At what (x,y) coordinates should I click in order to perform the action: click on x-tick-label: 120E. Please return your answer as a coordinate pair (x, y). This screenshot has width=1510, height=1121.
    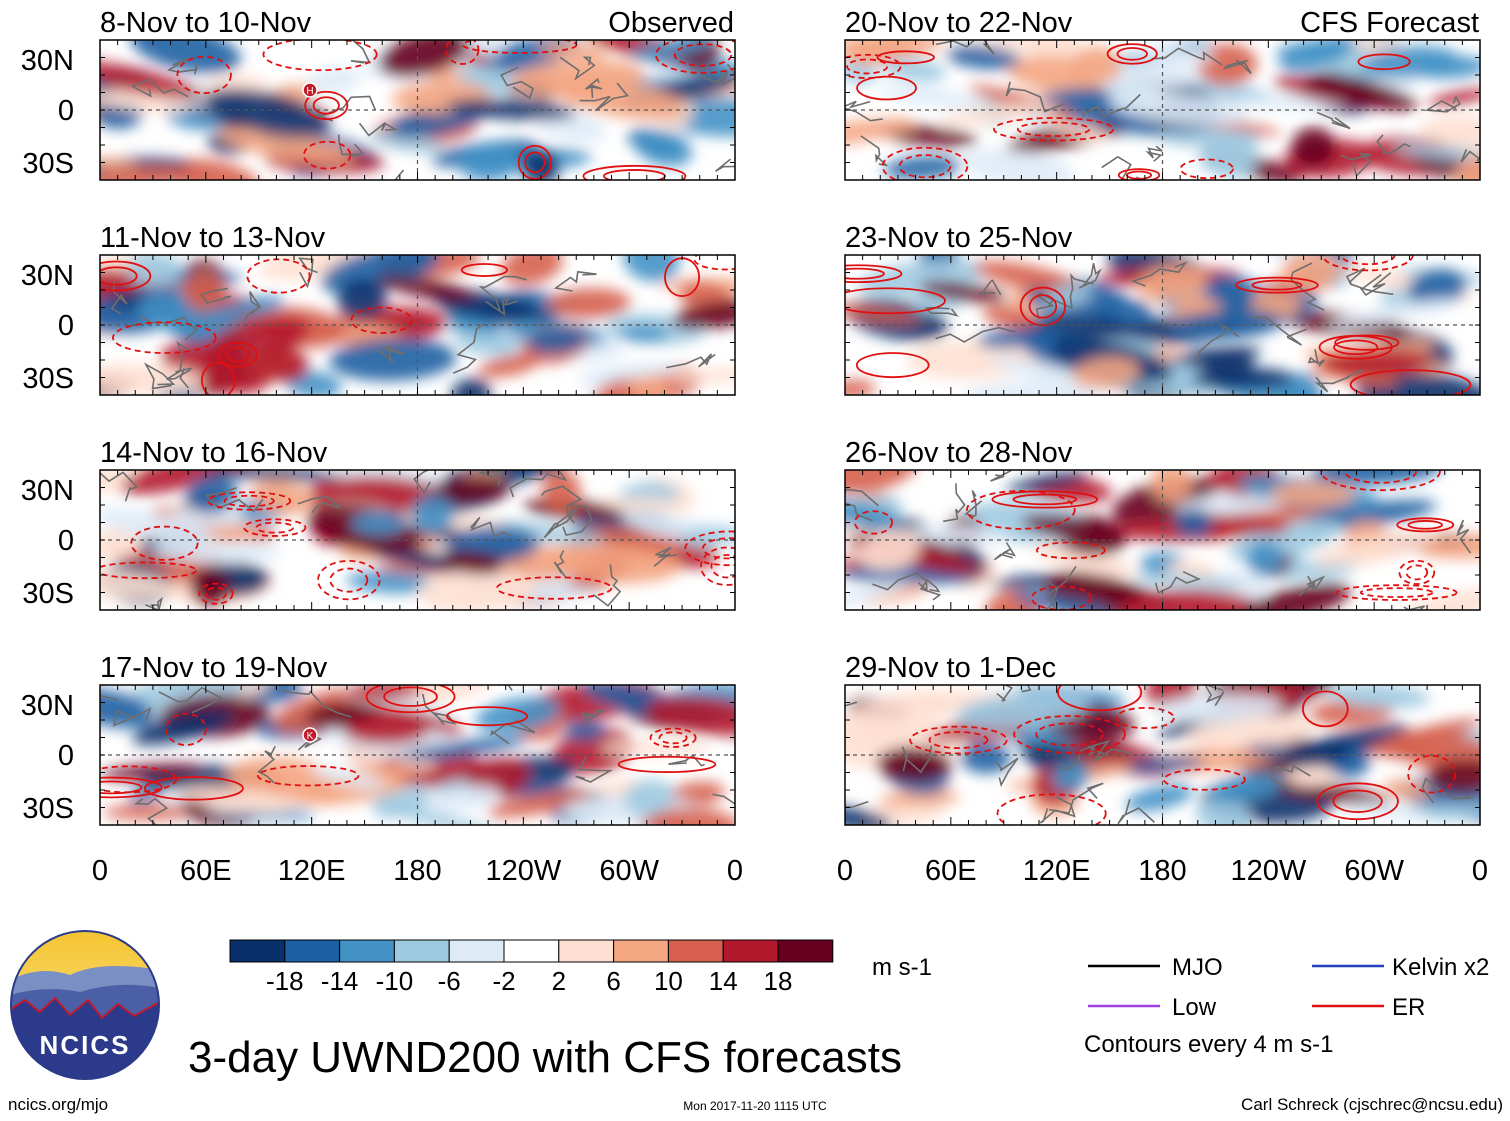
    Looking at the image, I should click on (312, 871).